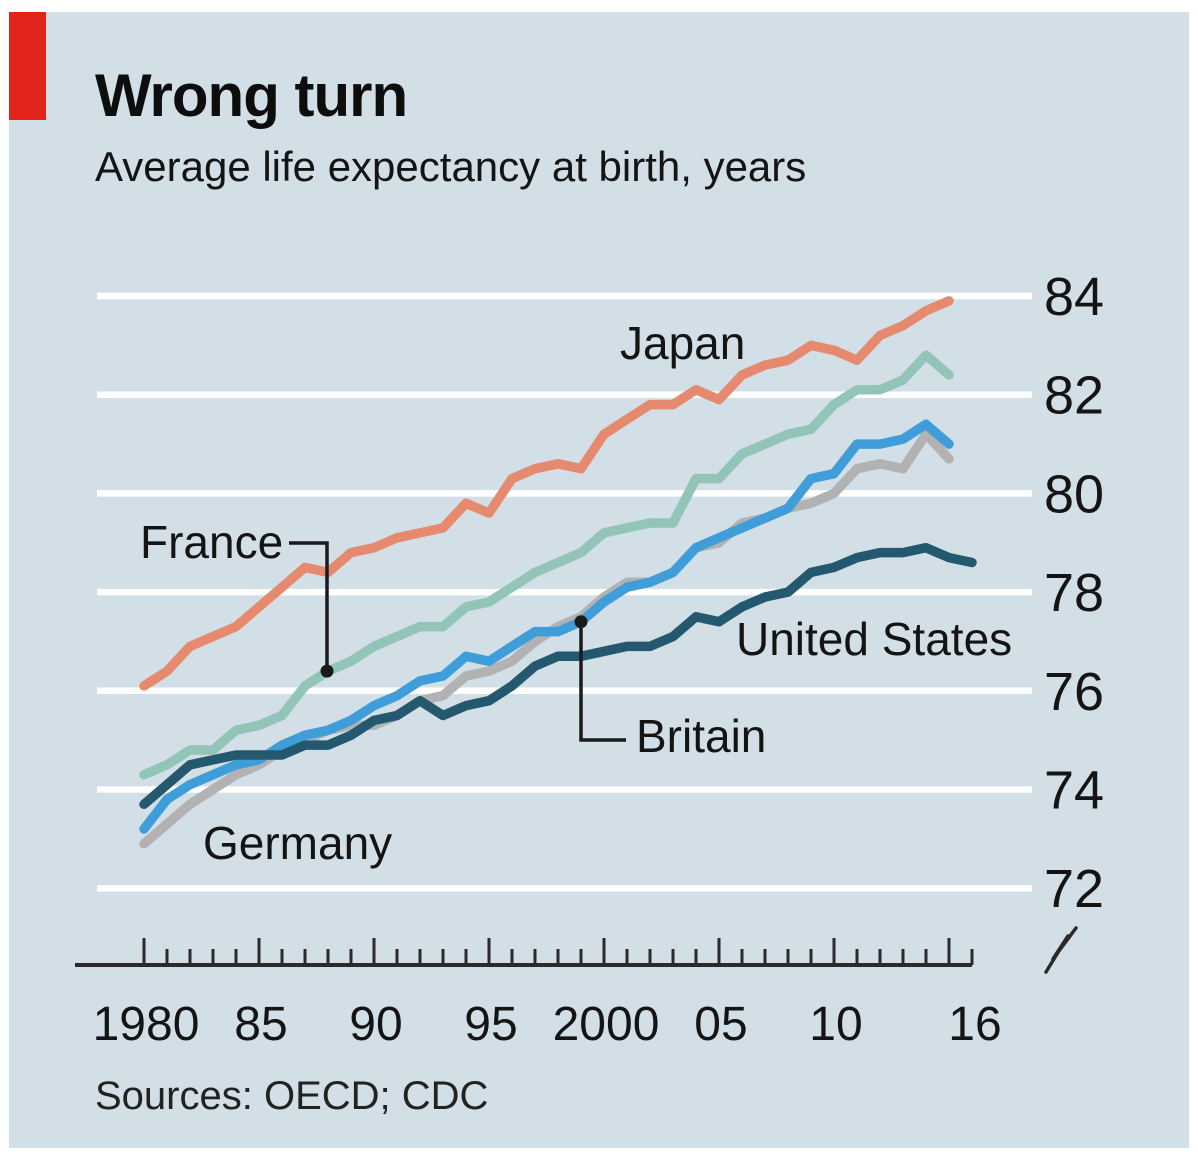 This screenshot has height=1158, width=1198. Describe the element at coordinates (581, 622) in the screenshot. I see `callout-dot-britain` at that location.